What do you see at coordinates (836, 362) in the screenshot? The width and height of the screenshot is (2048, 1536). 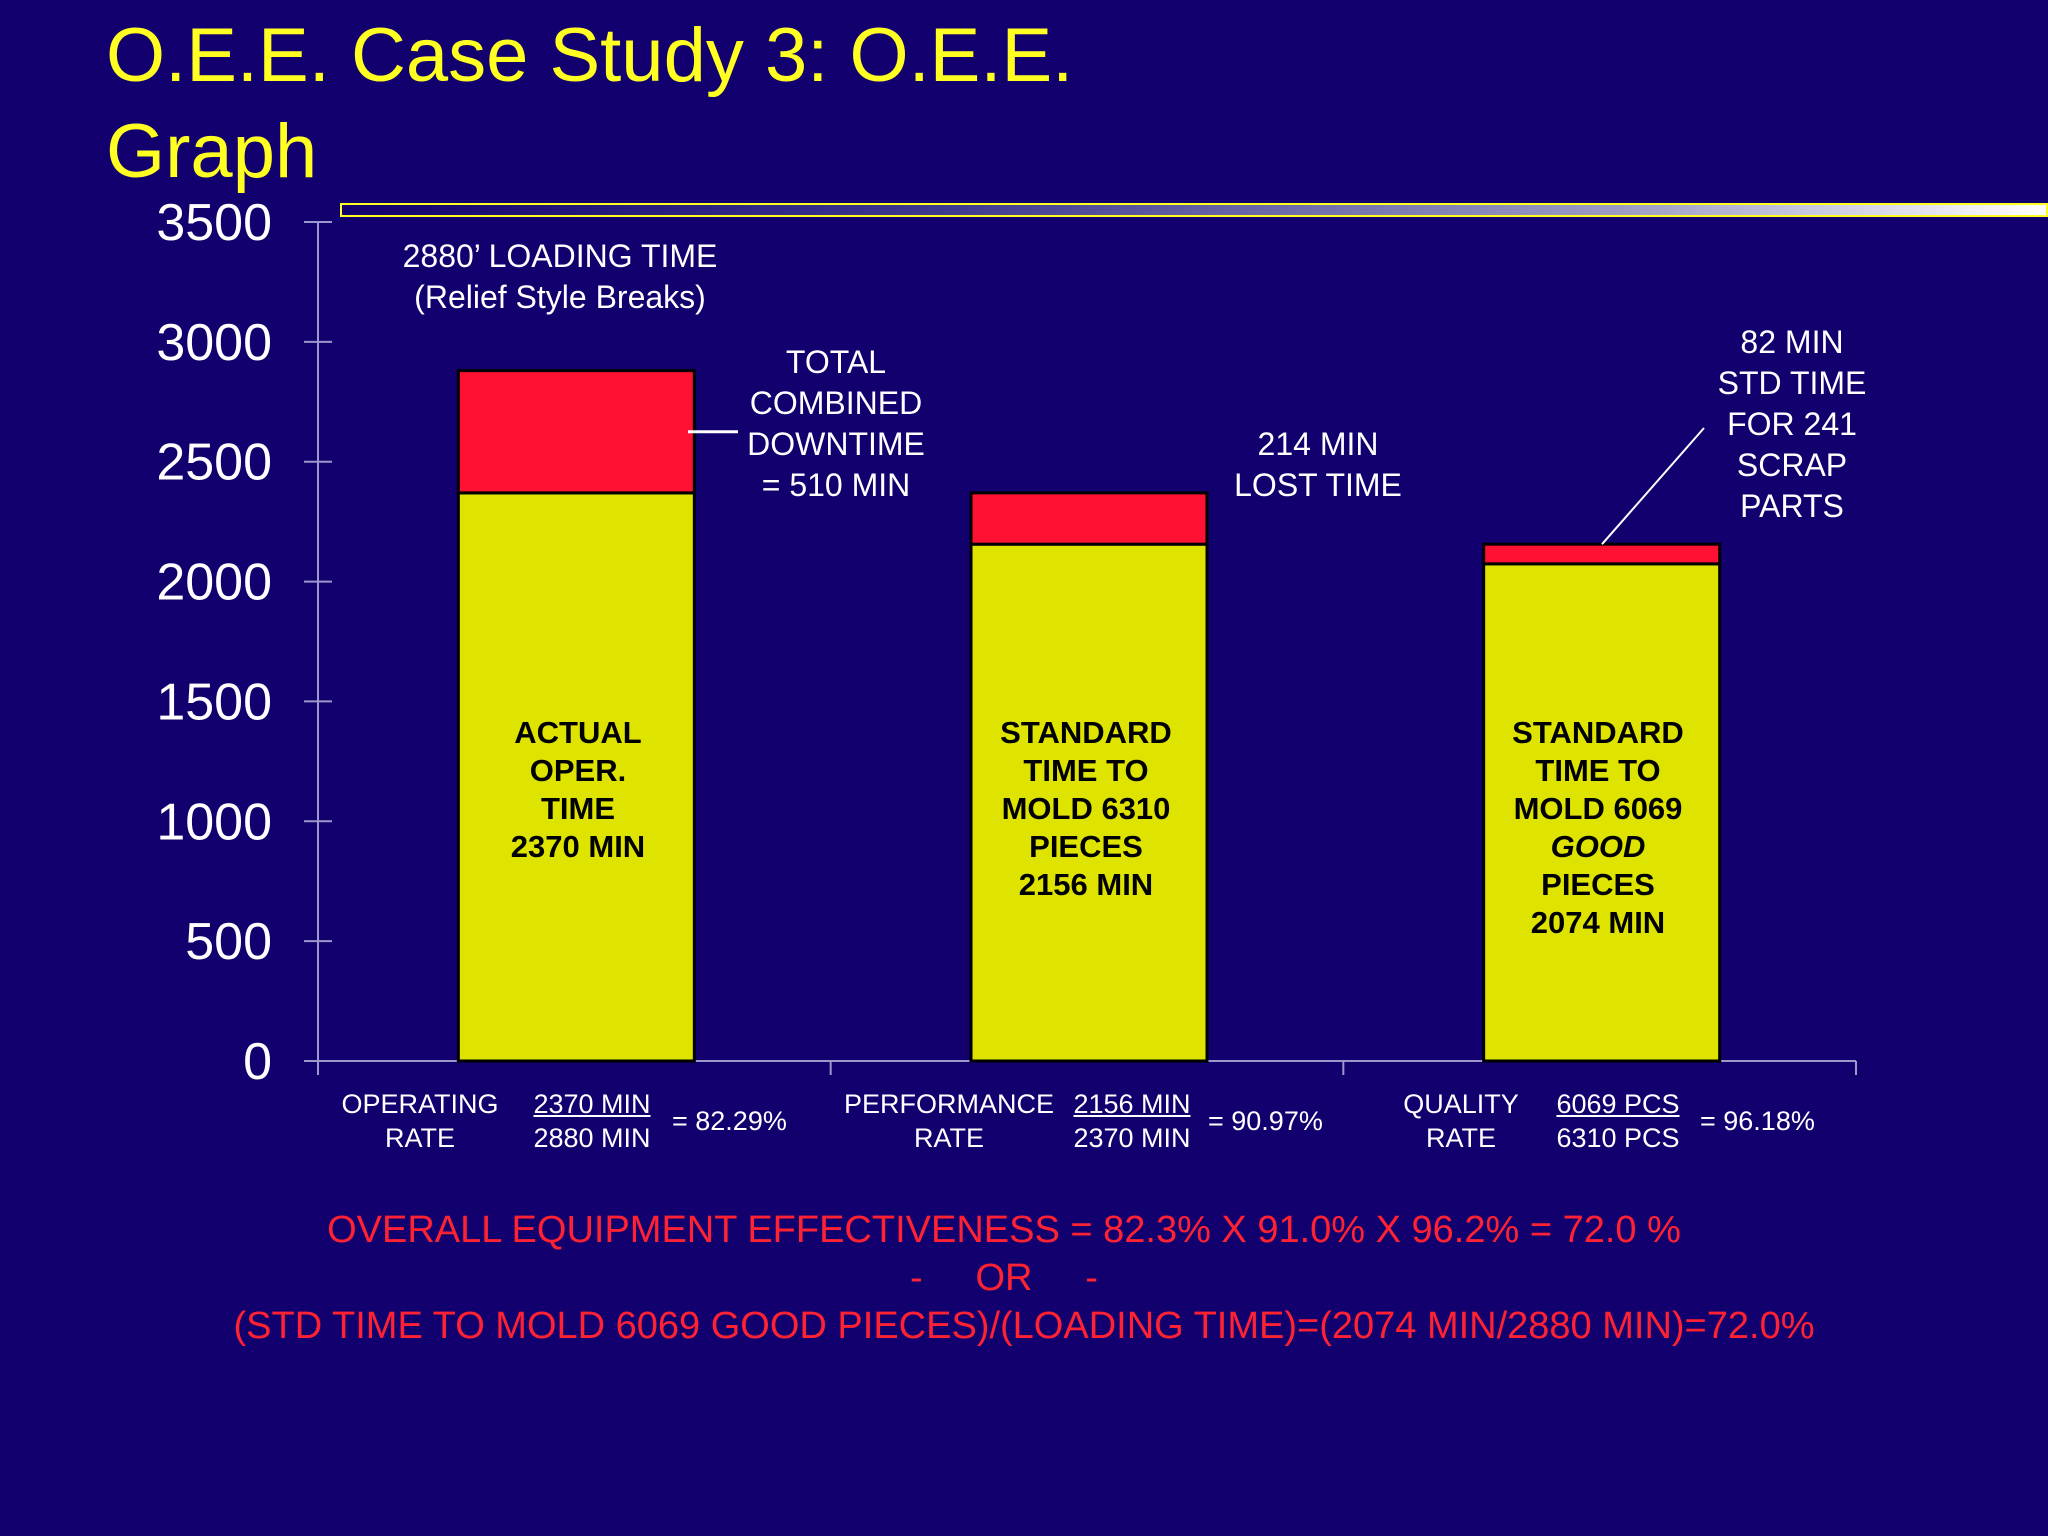 I see `downtime-line-1: TOTAL` at bounding box center [836, 362].